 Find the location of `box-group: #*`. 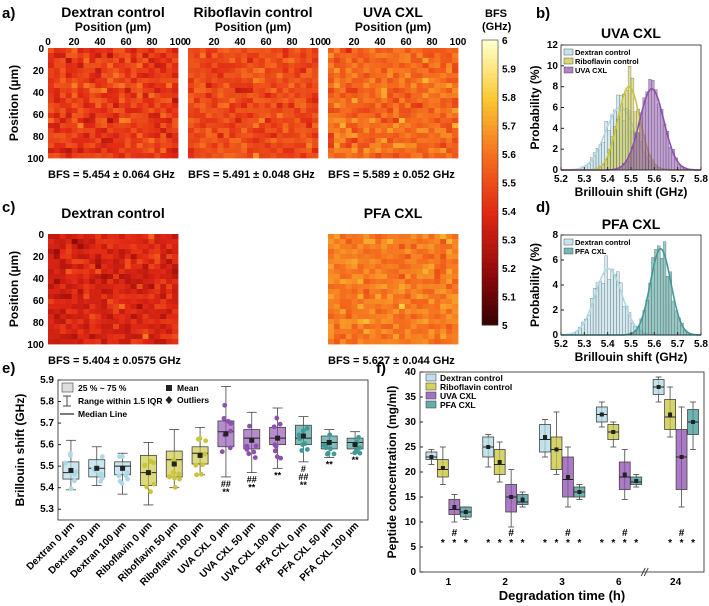

box-group: #* is located at coordinates (681, 477).